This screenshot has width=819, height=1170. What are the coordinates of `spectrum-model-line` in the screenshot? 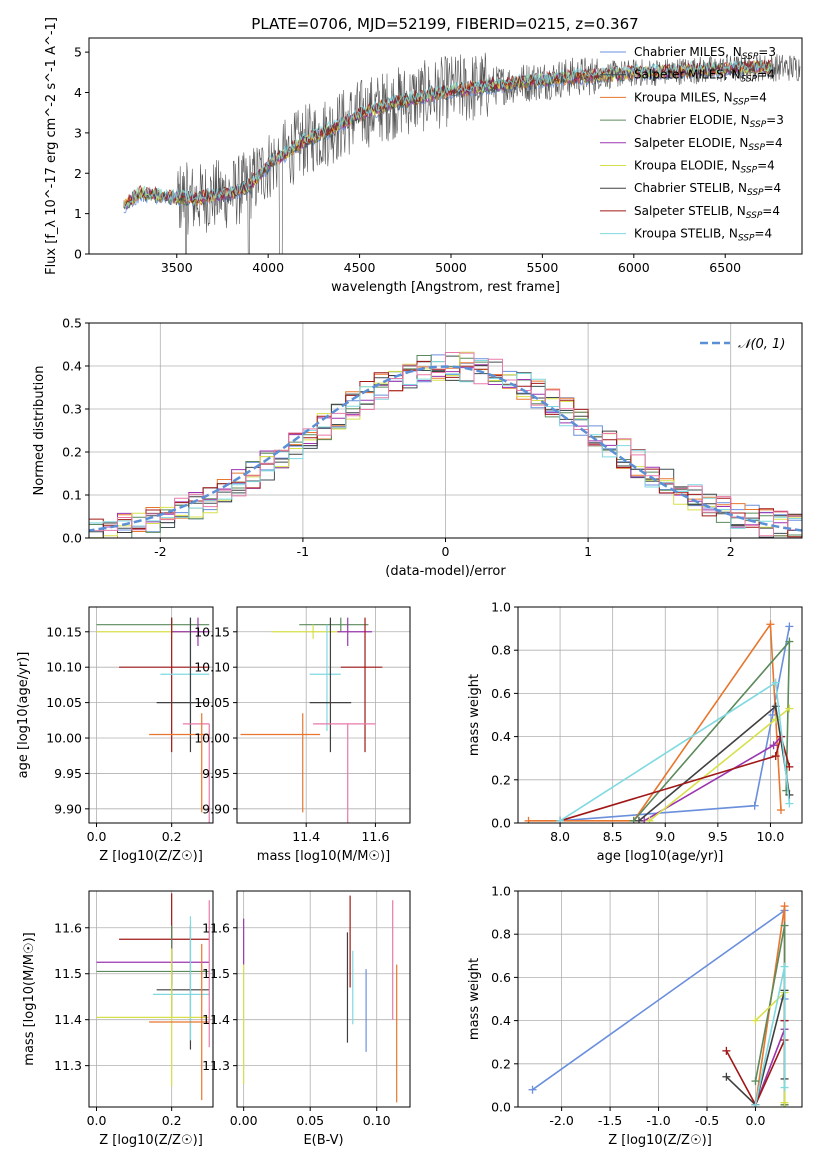 It's located at (447, 134).